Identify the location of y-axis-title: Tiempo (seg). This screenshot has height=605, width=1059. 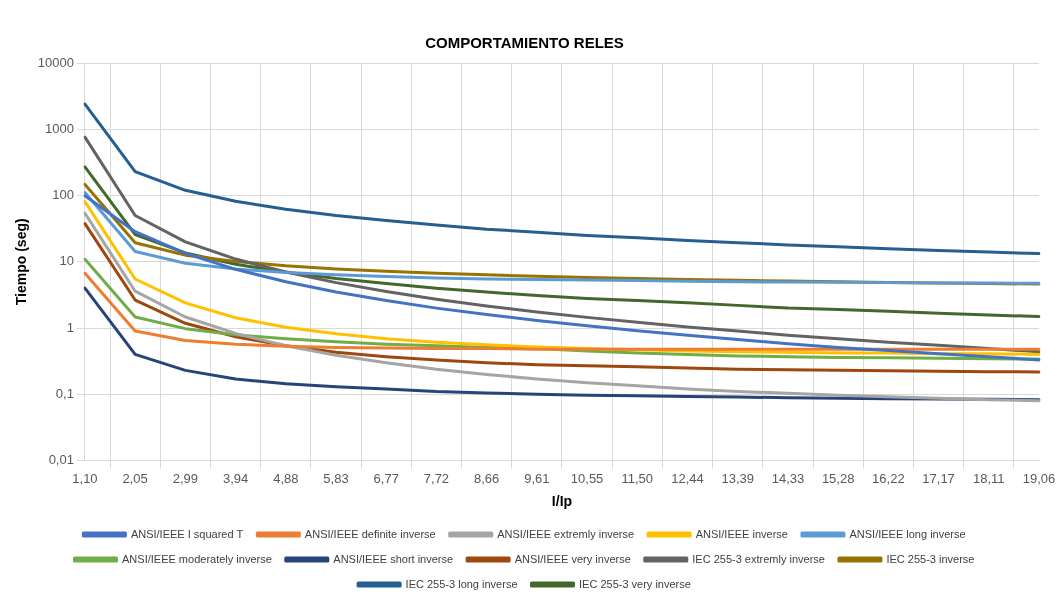
(21, 262).